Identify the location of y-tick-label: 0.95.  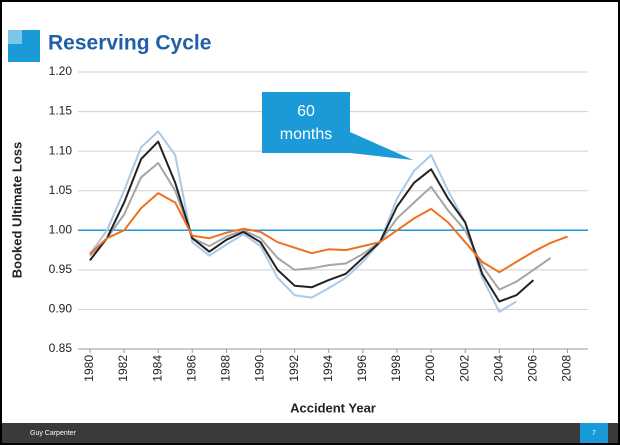
(61, 269).